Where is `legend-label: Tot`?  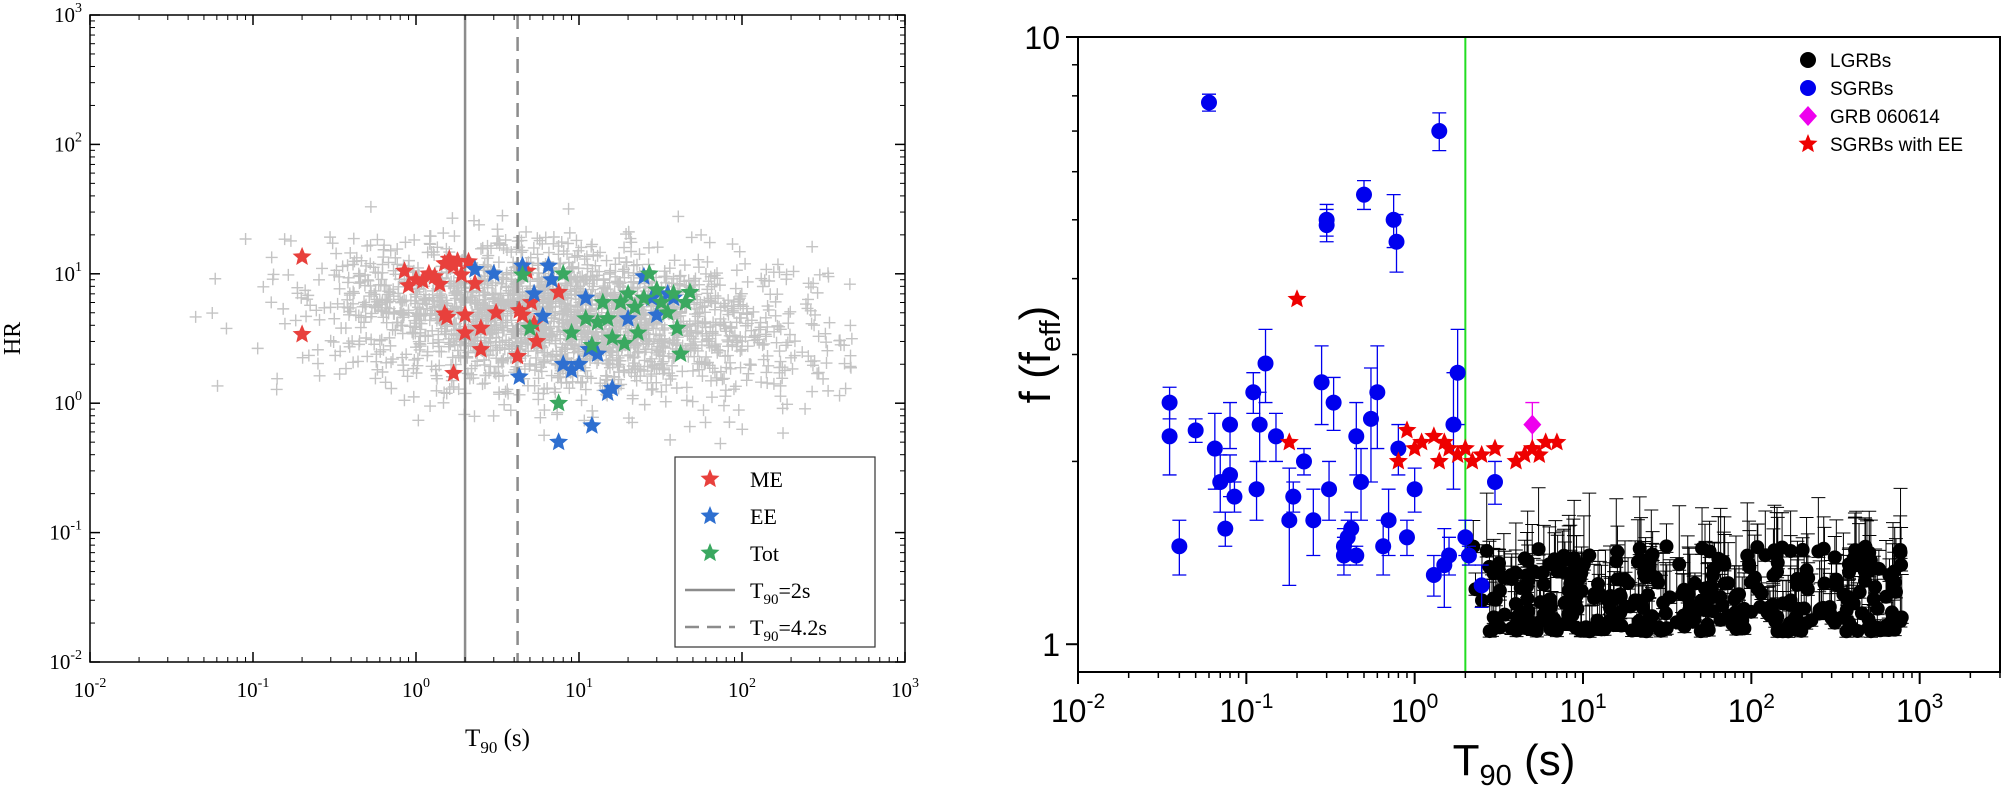
legend-label: Tot is located at coordinates (764, 553).